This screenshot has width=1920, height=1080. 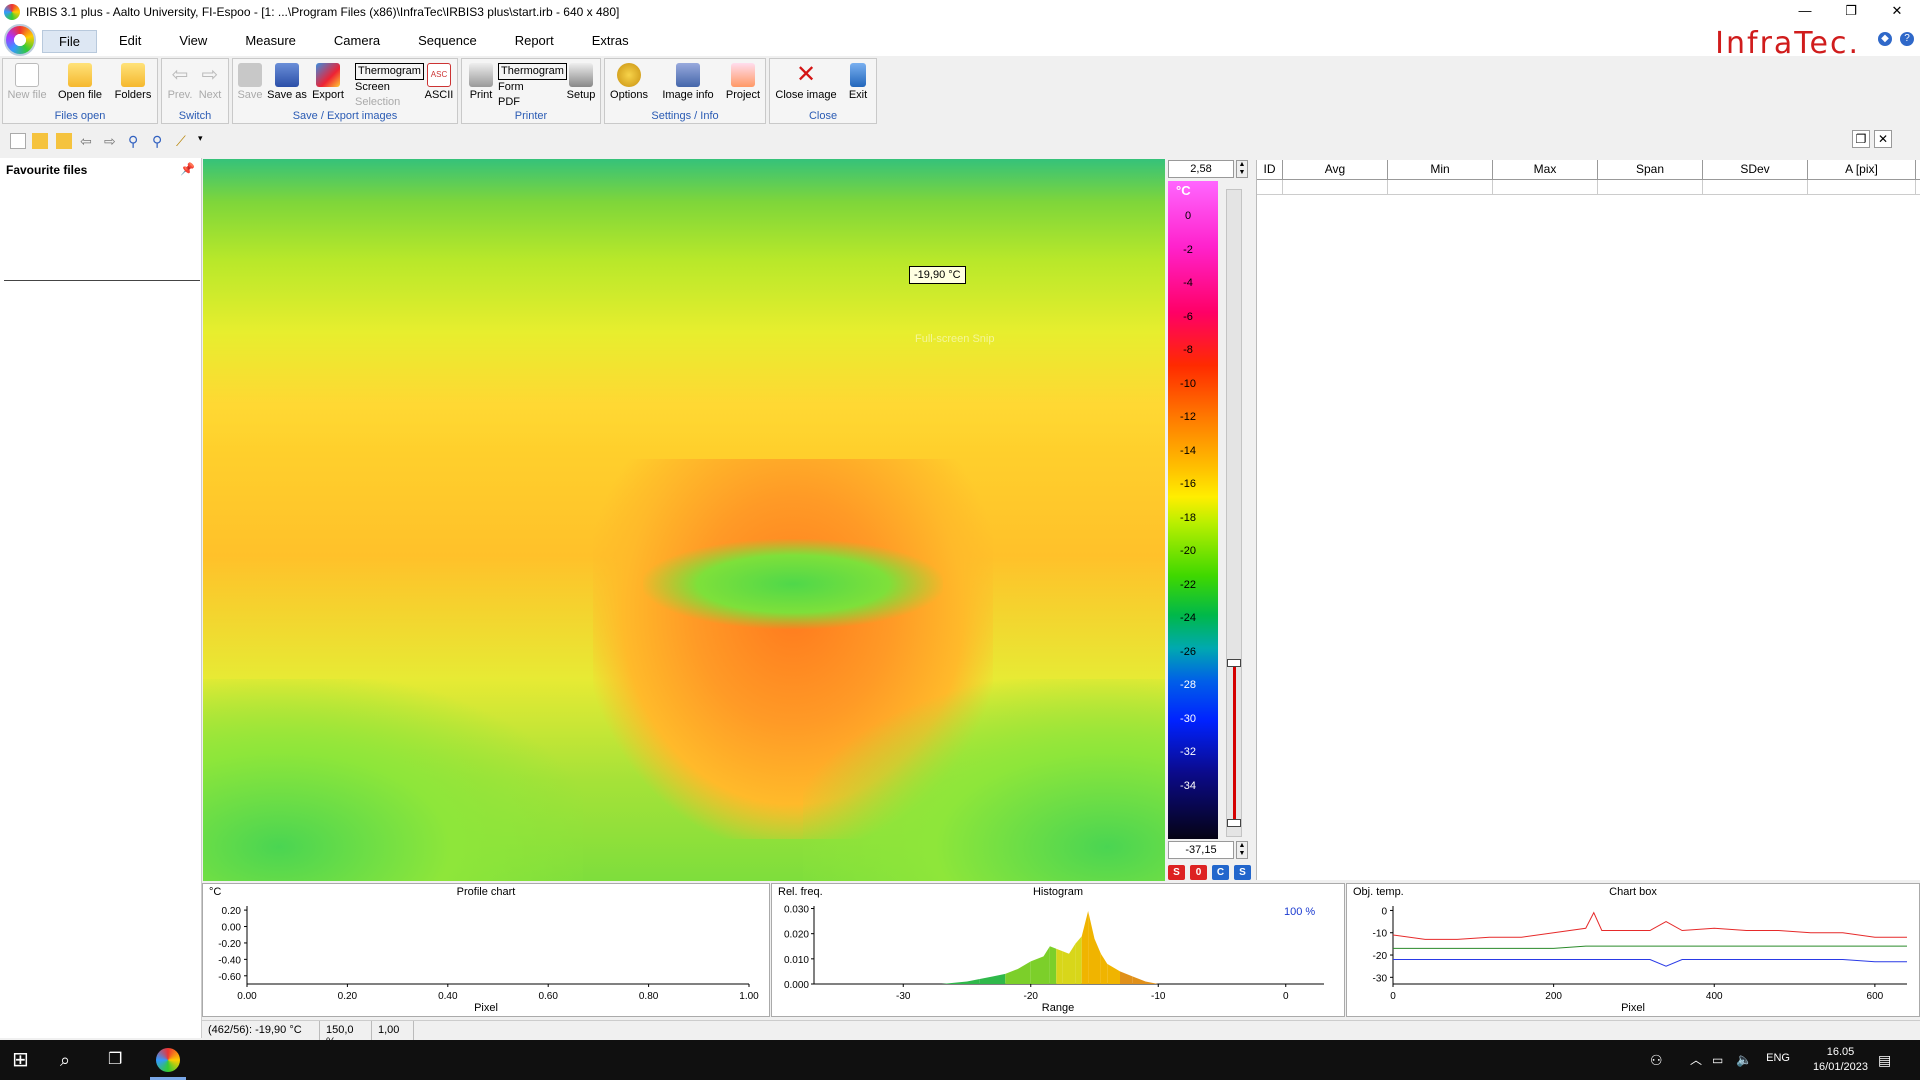 I want to click on clock: 16.05 16/01/2023, so click(x=1840, y=1060).